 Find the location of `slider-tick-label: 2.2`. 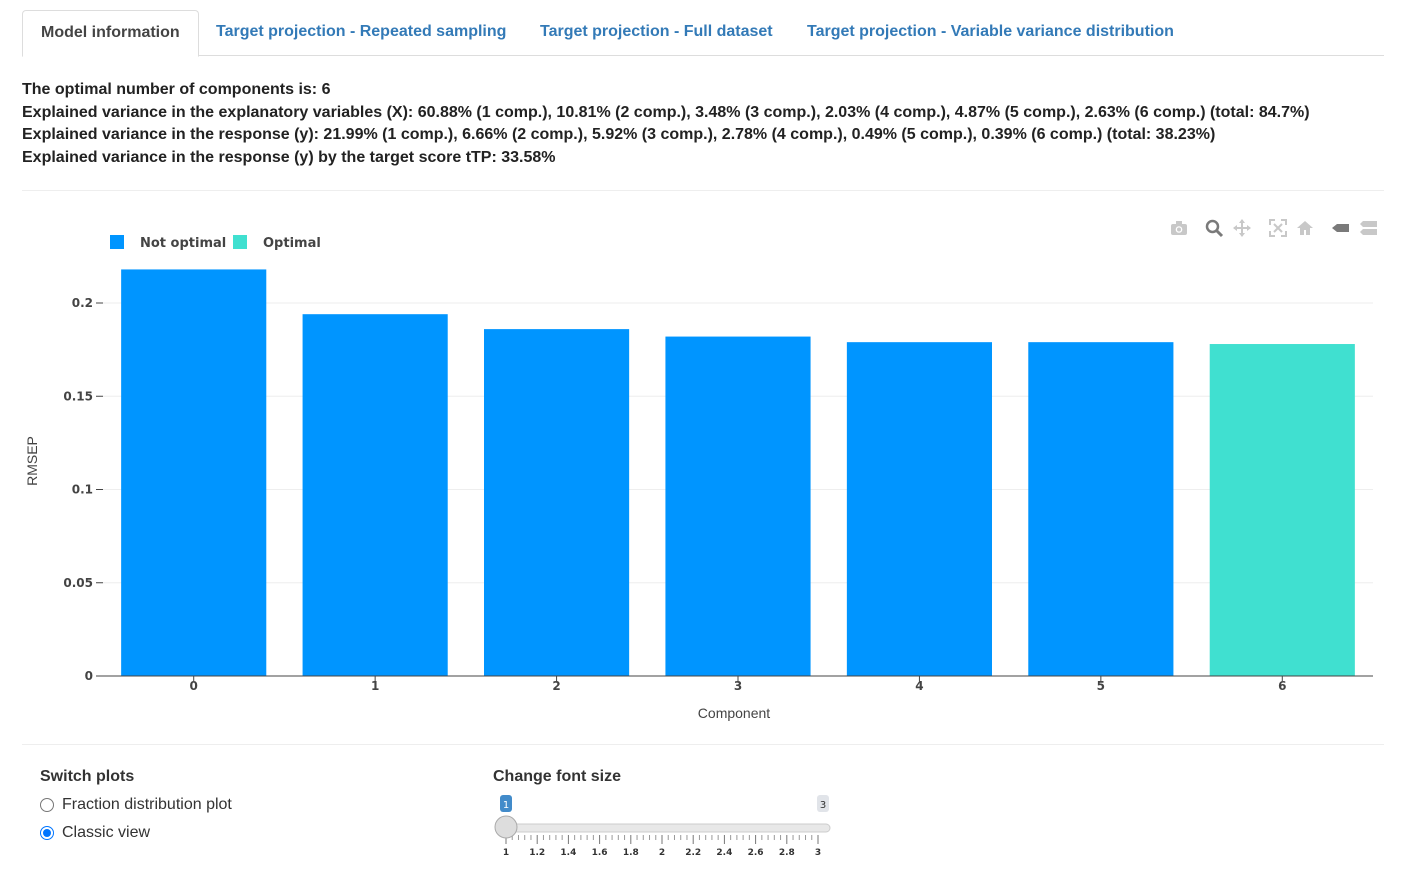

slider-tick-label: 2.2 is located at coordinates (693, 853).